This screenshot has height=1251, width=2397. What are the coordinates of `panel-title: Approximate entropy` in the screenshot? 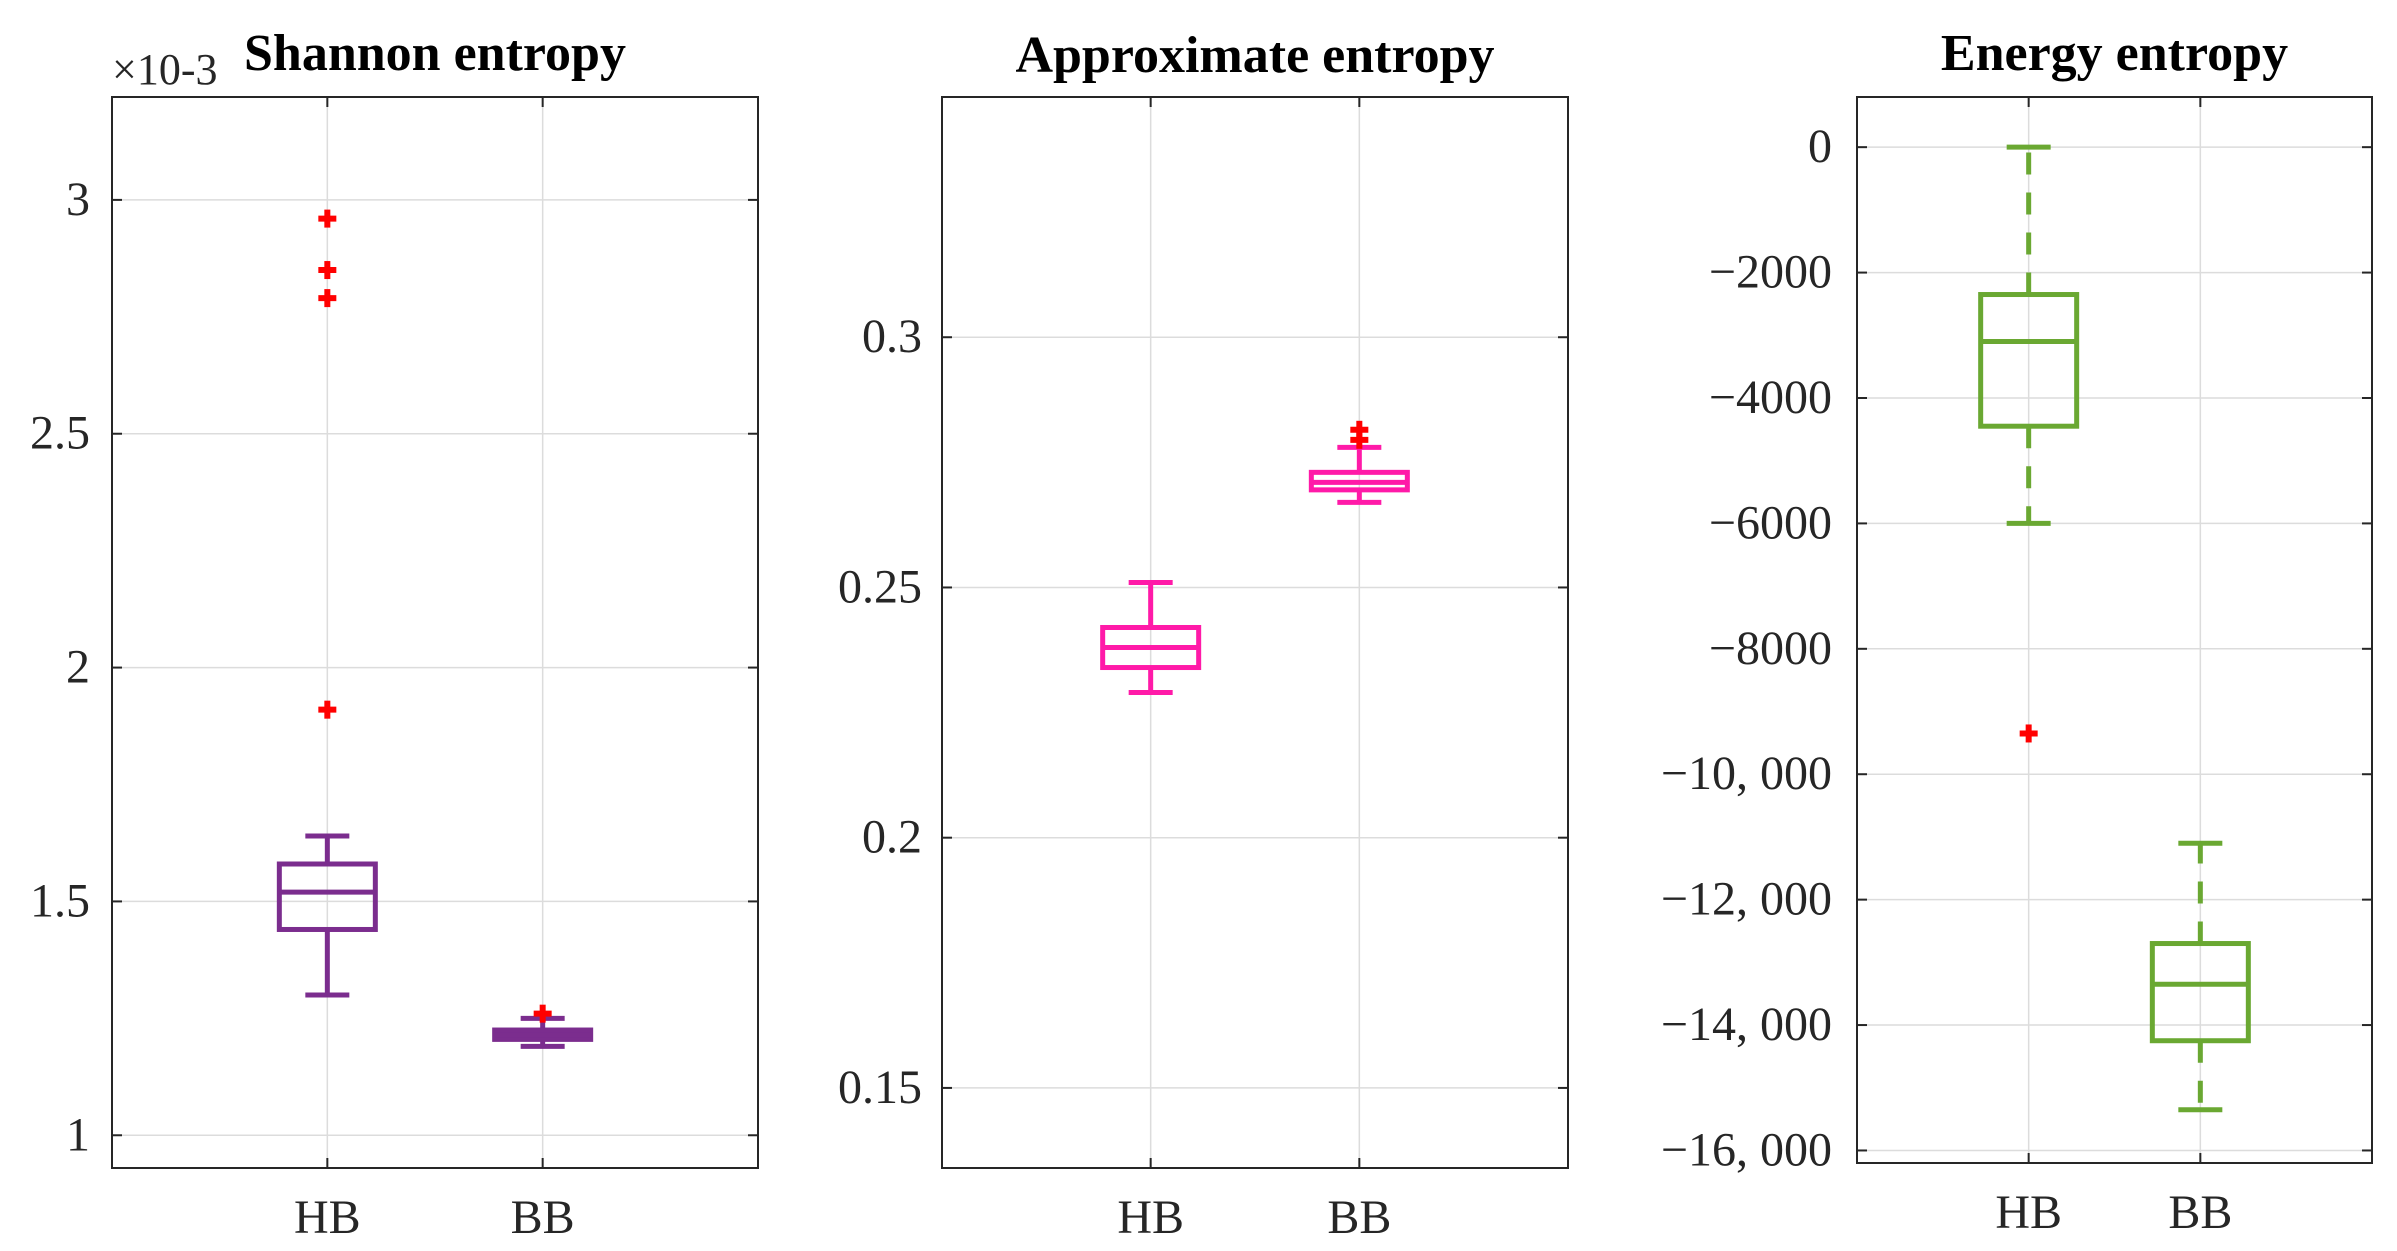 It's located at (1254, 55).